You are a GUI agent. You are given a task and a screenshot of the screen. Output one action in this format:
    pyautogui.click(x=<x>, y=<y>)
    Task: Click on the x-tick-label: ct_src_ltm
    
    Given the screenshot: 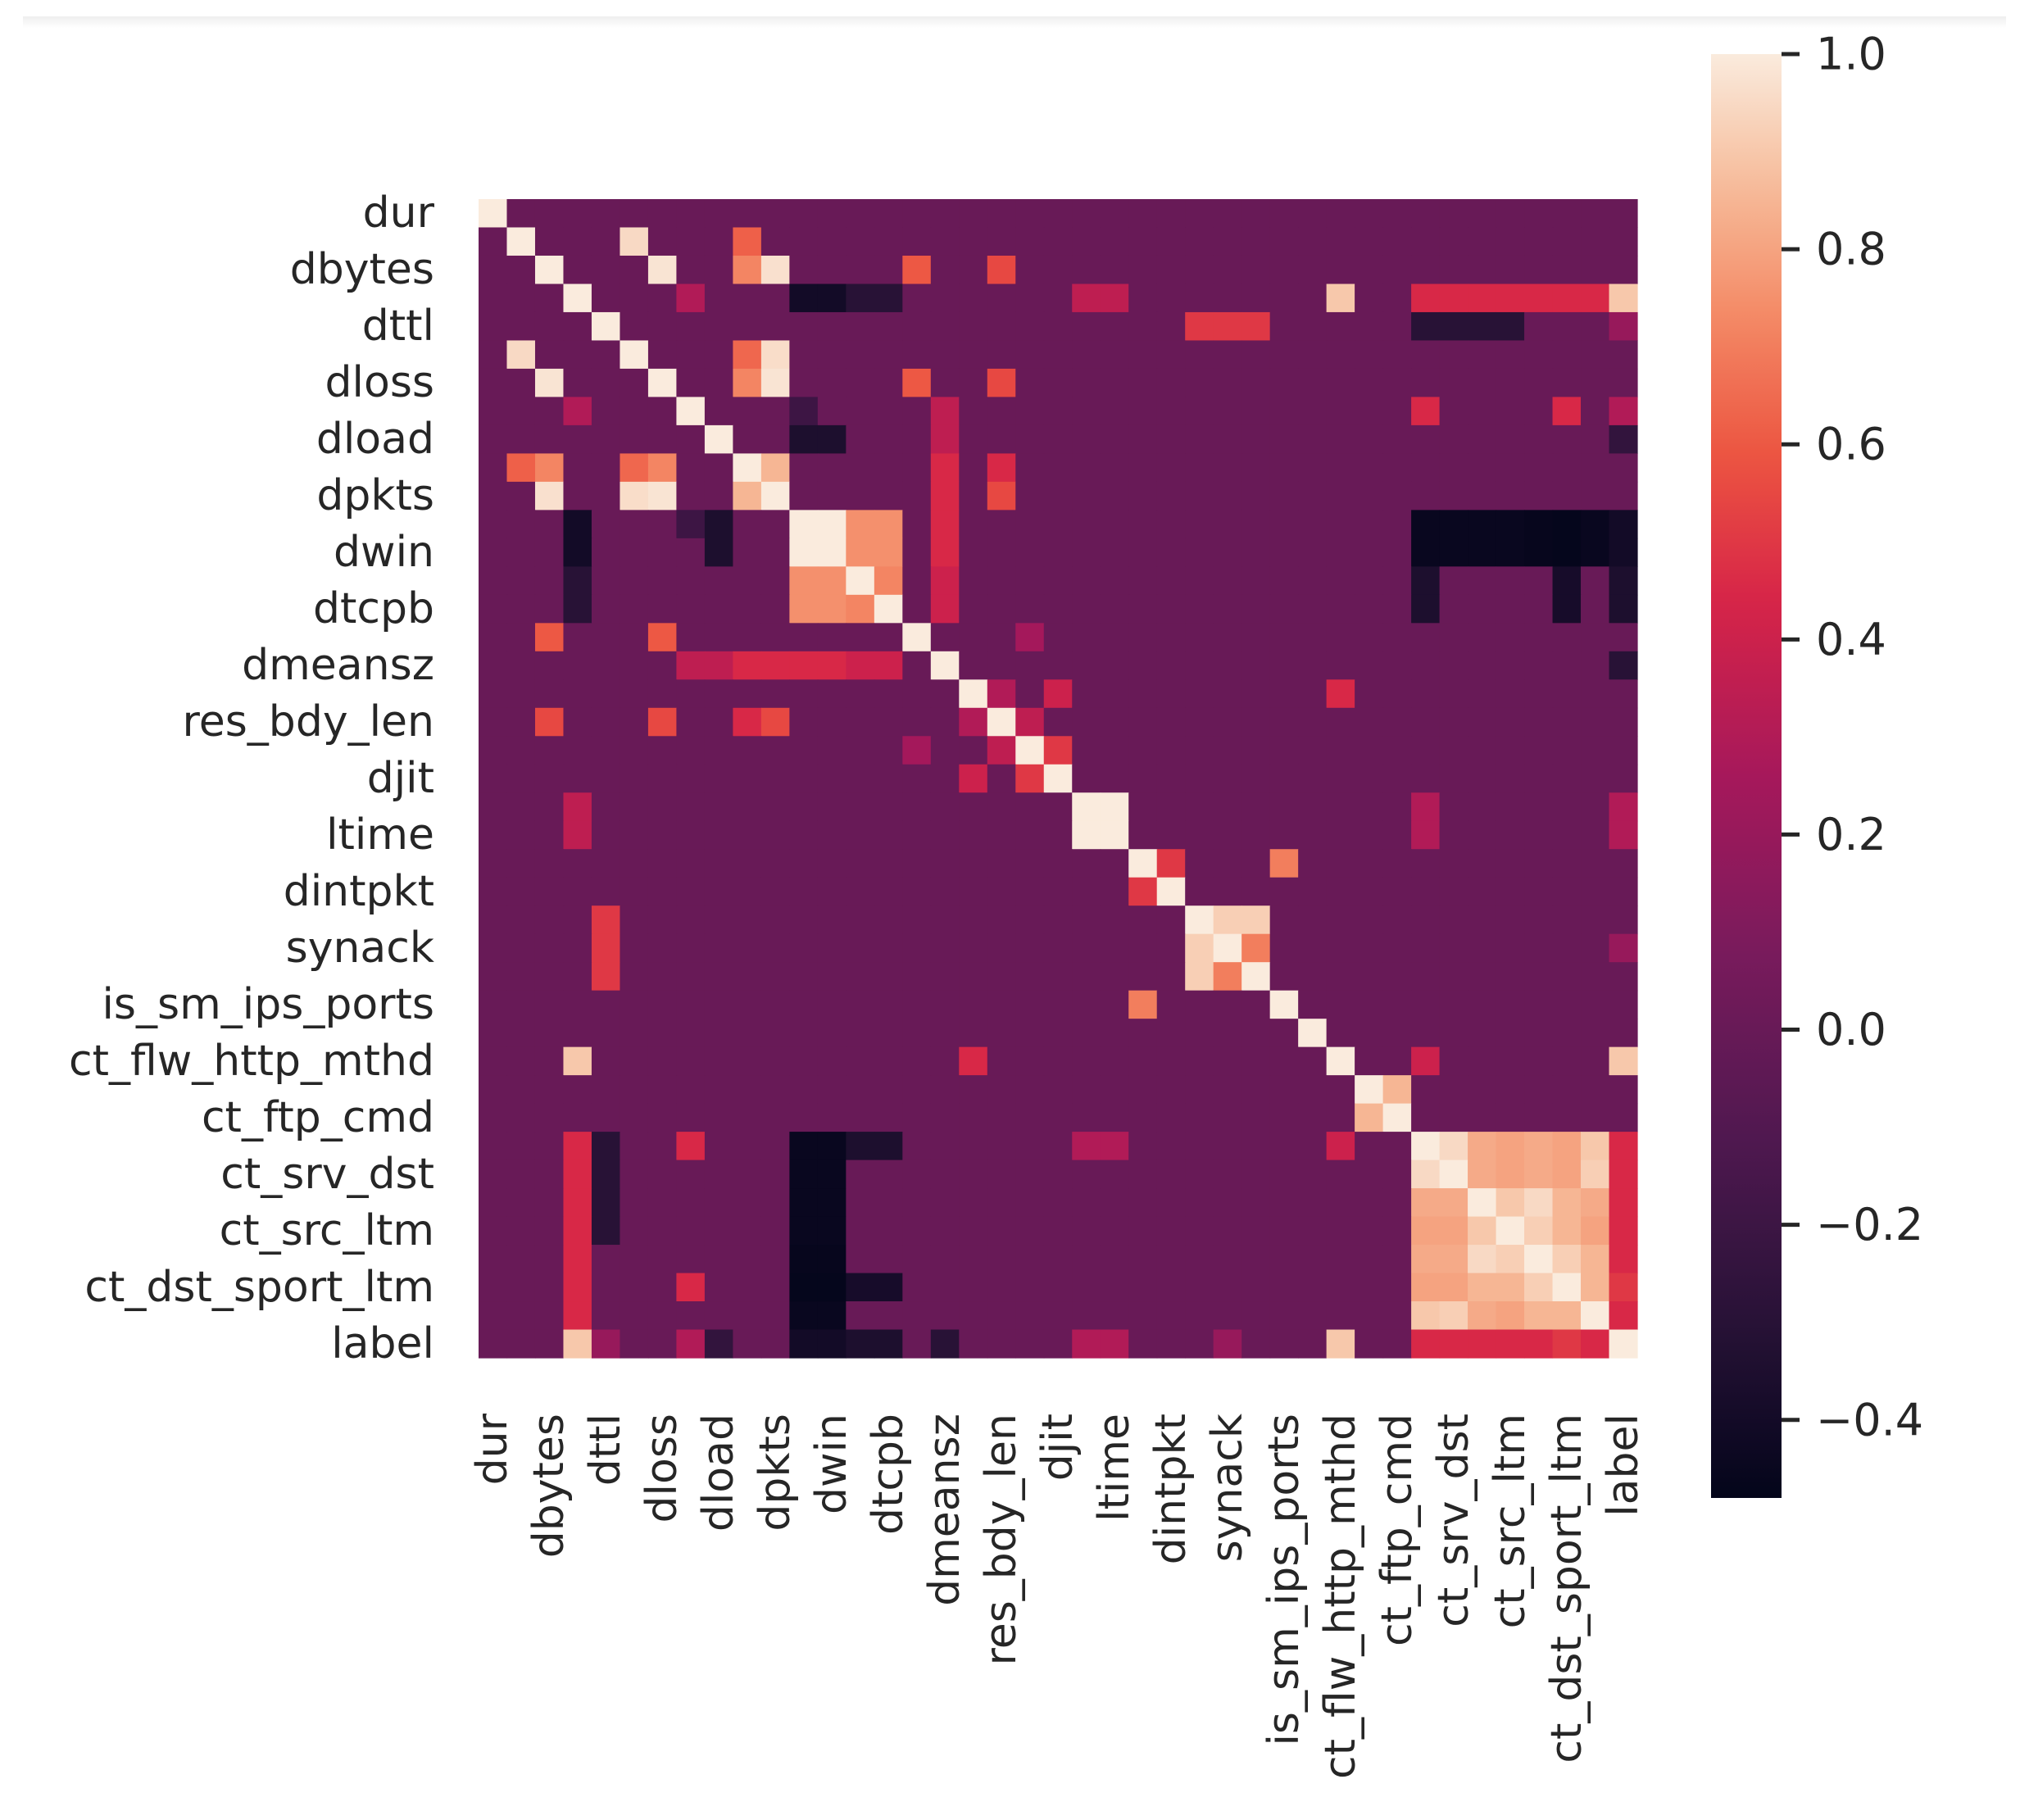 What is the action you would take?
    pyautogui.click(x=1510, y=1521)
    